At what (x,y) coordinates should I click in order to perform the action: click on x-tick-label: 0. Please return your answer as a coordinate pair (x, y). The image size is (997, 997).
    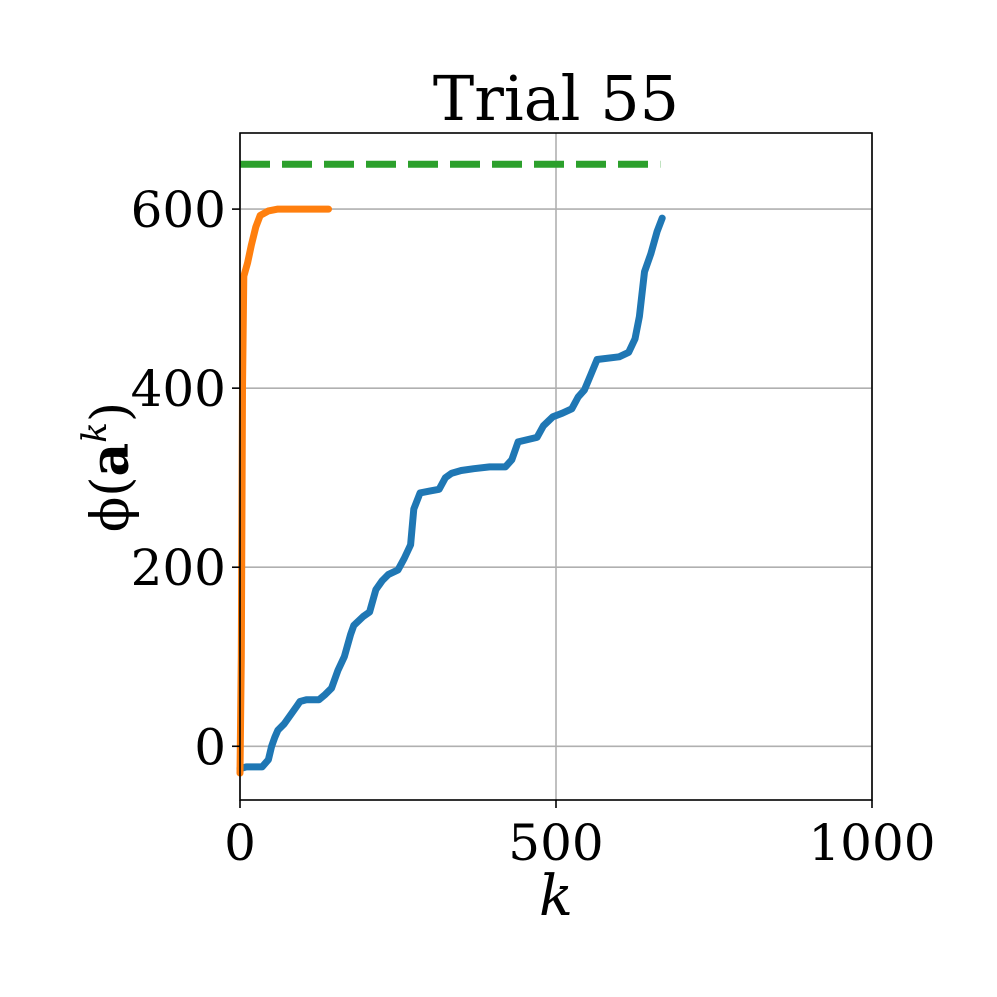
    Looking at the image, I should click on (240, 843).